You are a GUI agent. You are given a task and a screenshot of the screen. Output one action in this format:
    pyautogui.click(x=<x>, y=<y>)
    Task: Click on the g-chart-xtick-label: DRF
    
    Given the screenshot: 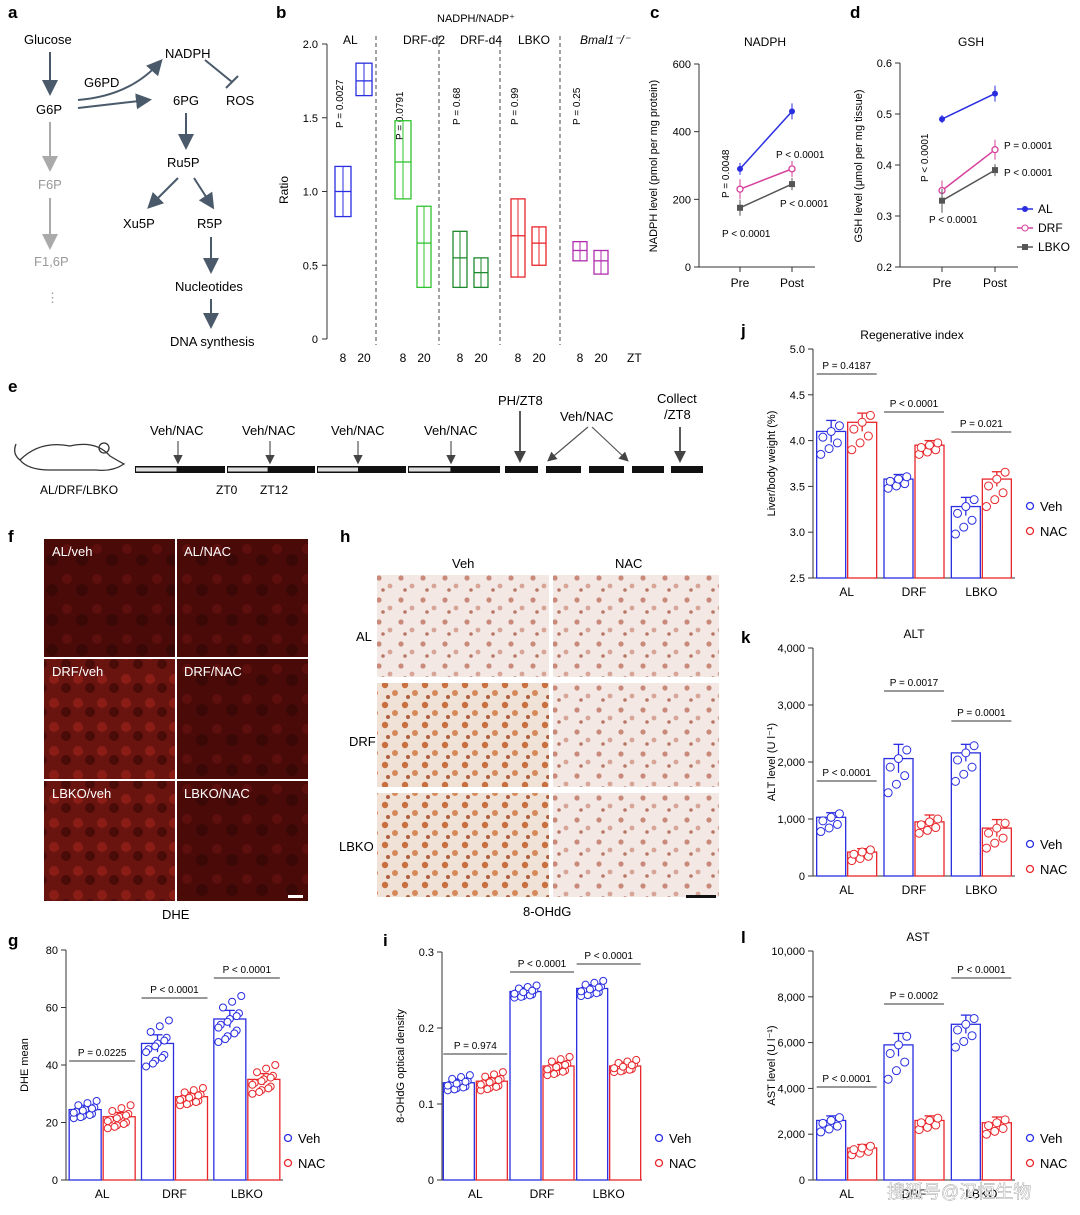 What is the action you would take?
    pyautogui.click(x=174, y=1194)
    